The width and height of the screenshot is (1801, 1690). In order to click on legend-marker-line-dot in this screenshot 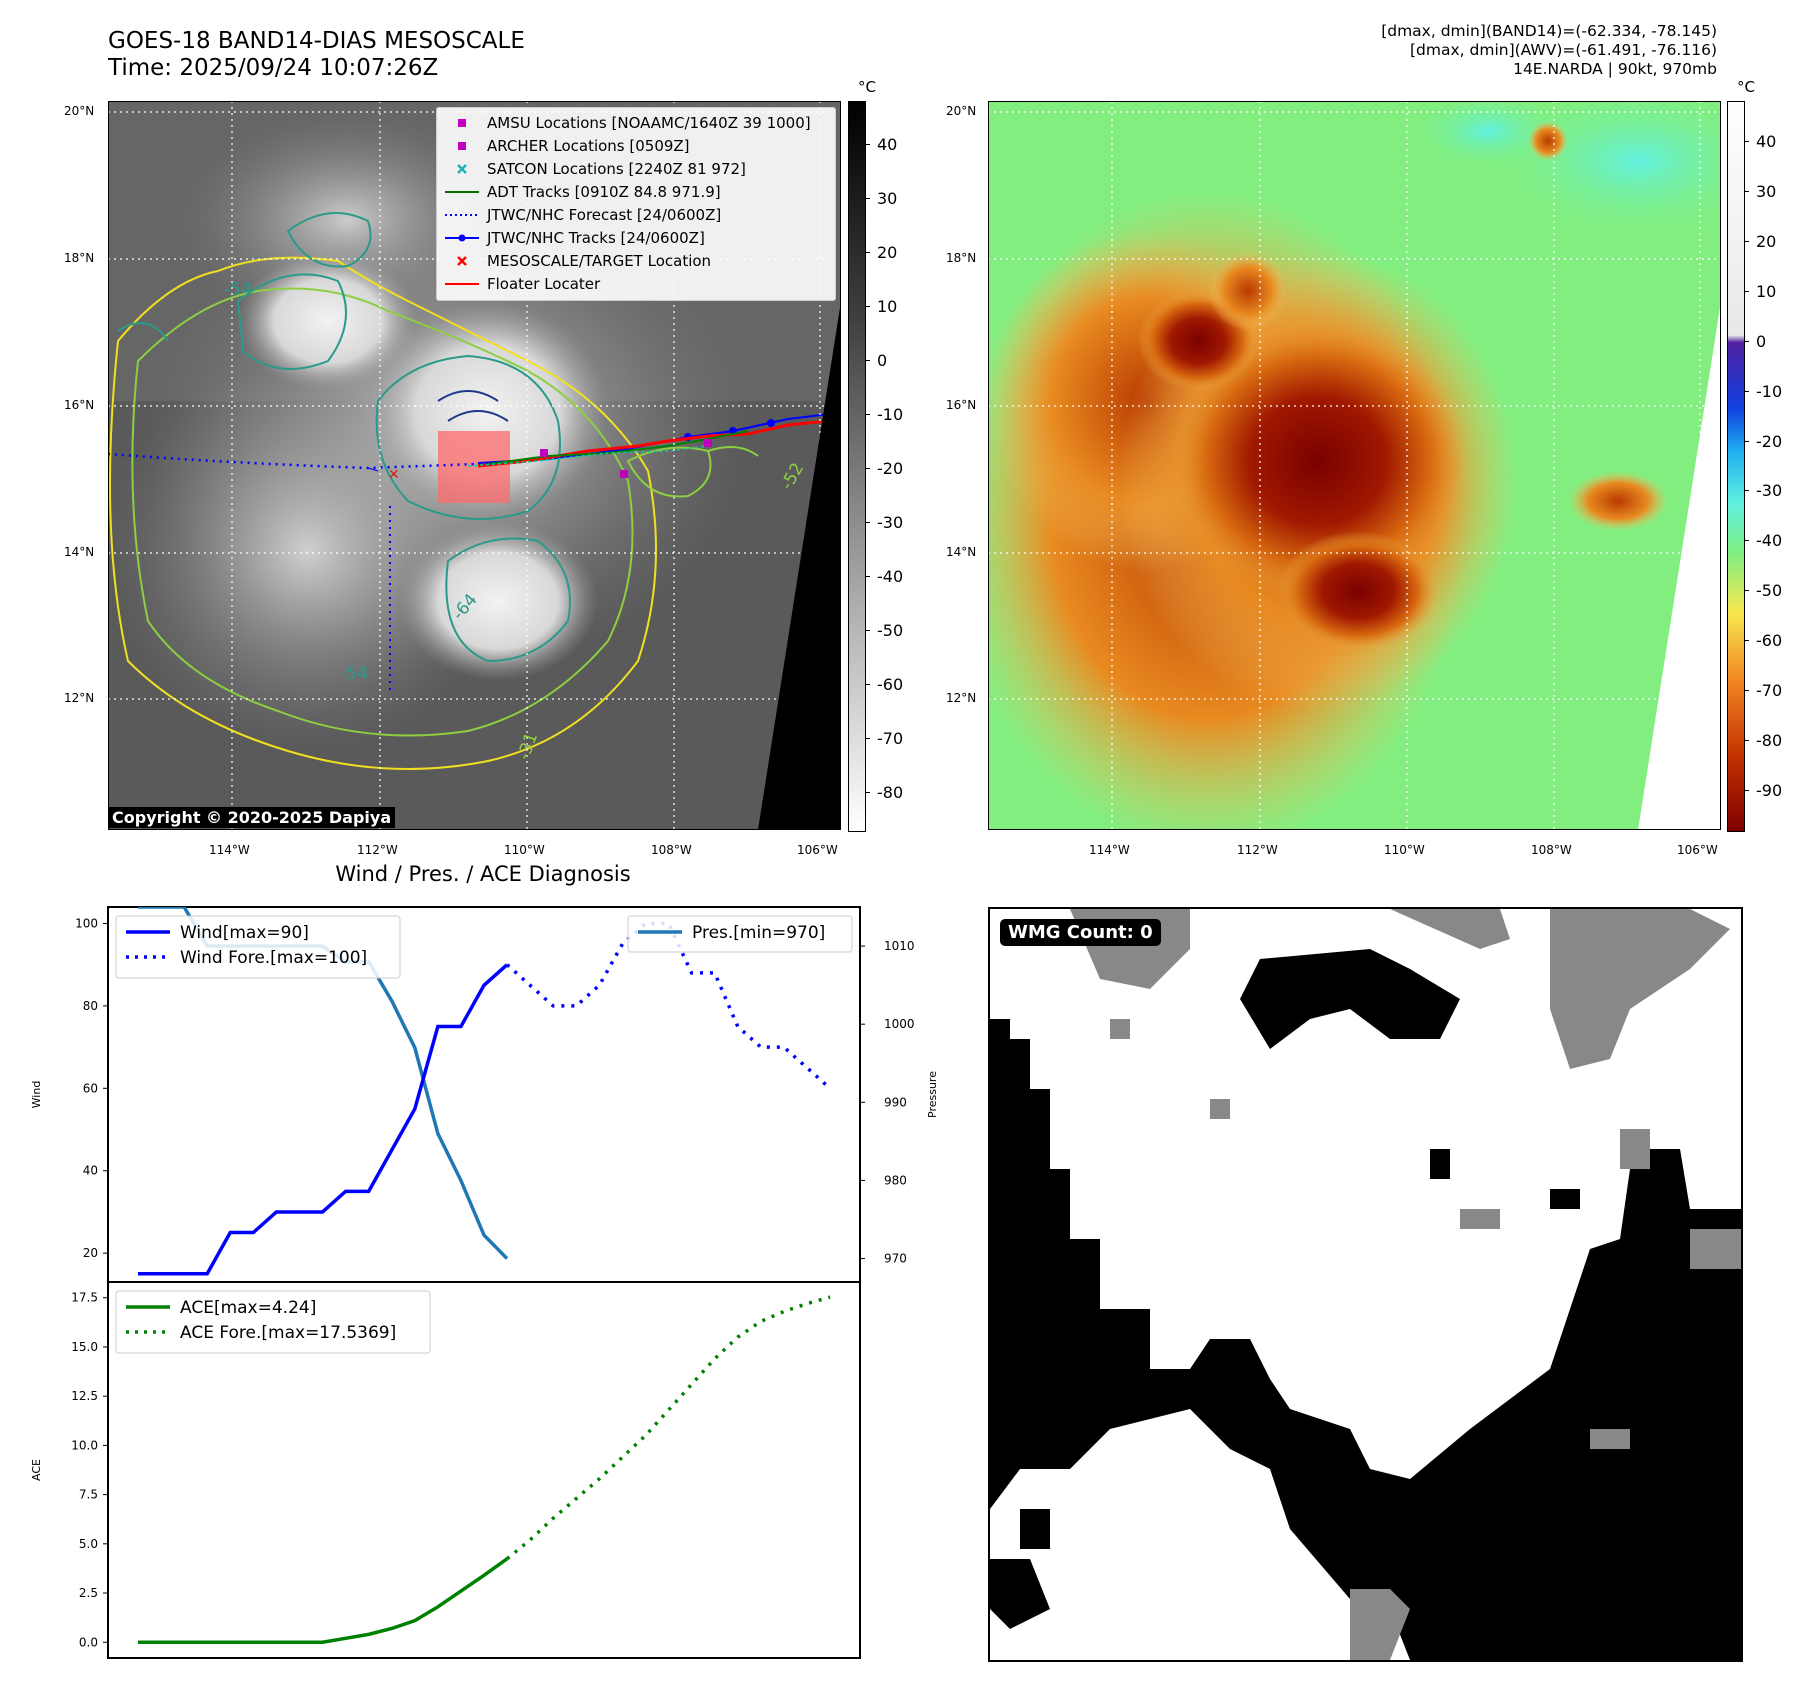, I will do `click(462, 238)`.